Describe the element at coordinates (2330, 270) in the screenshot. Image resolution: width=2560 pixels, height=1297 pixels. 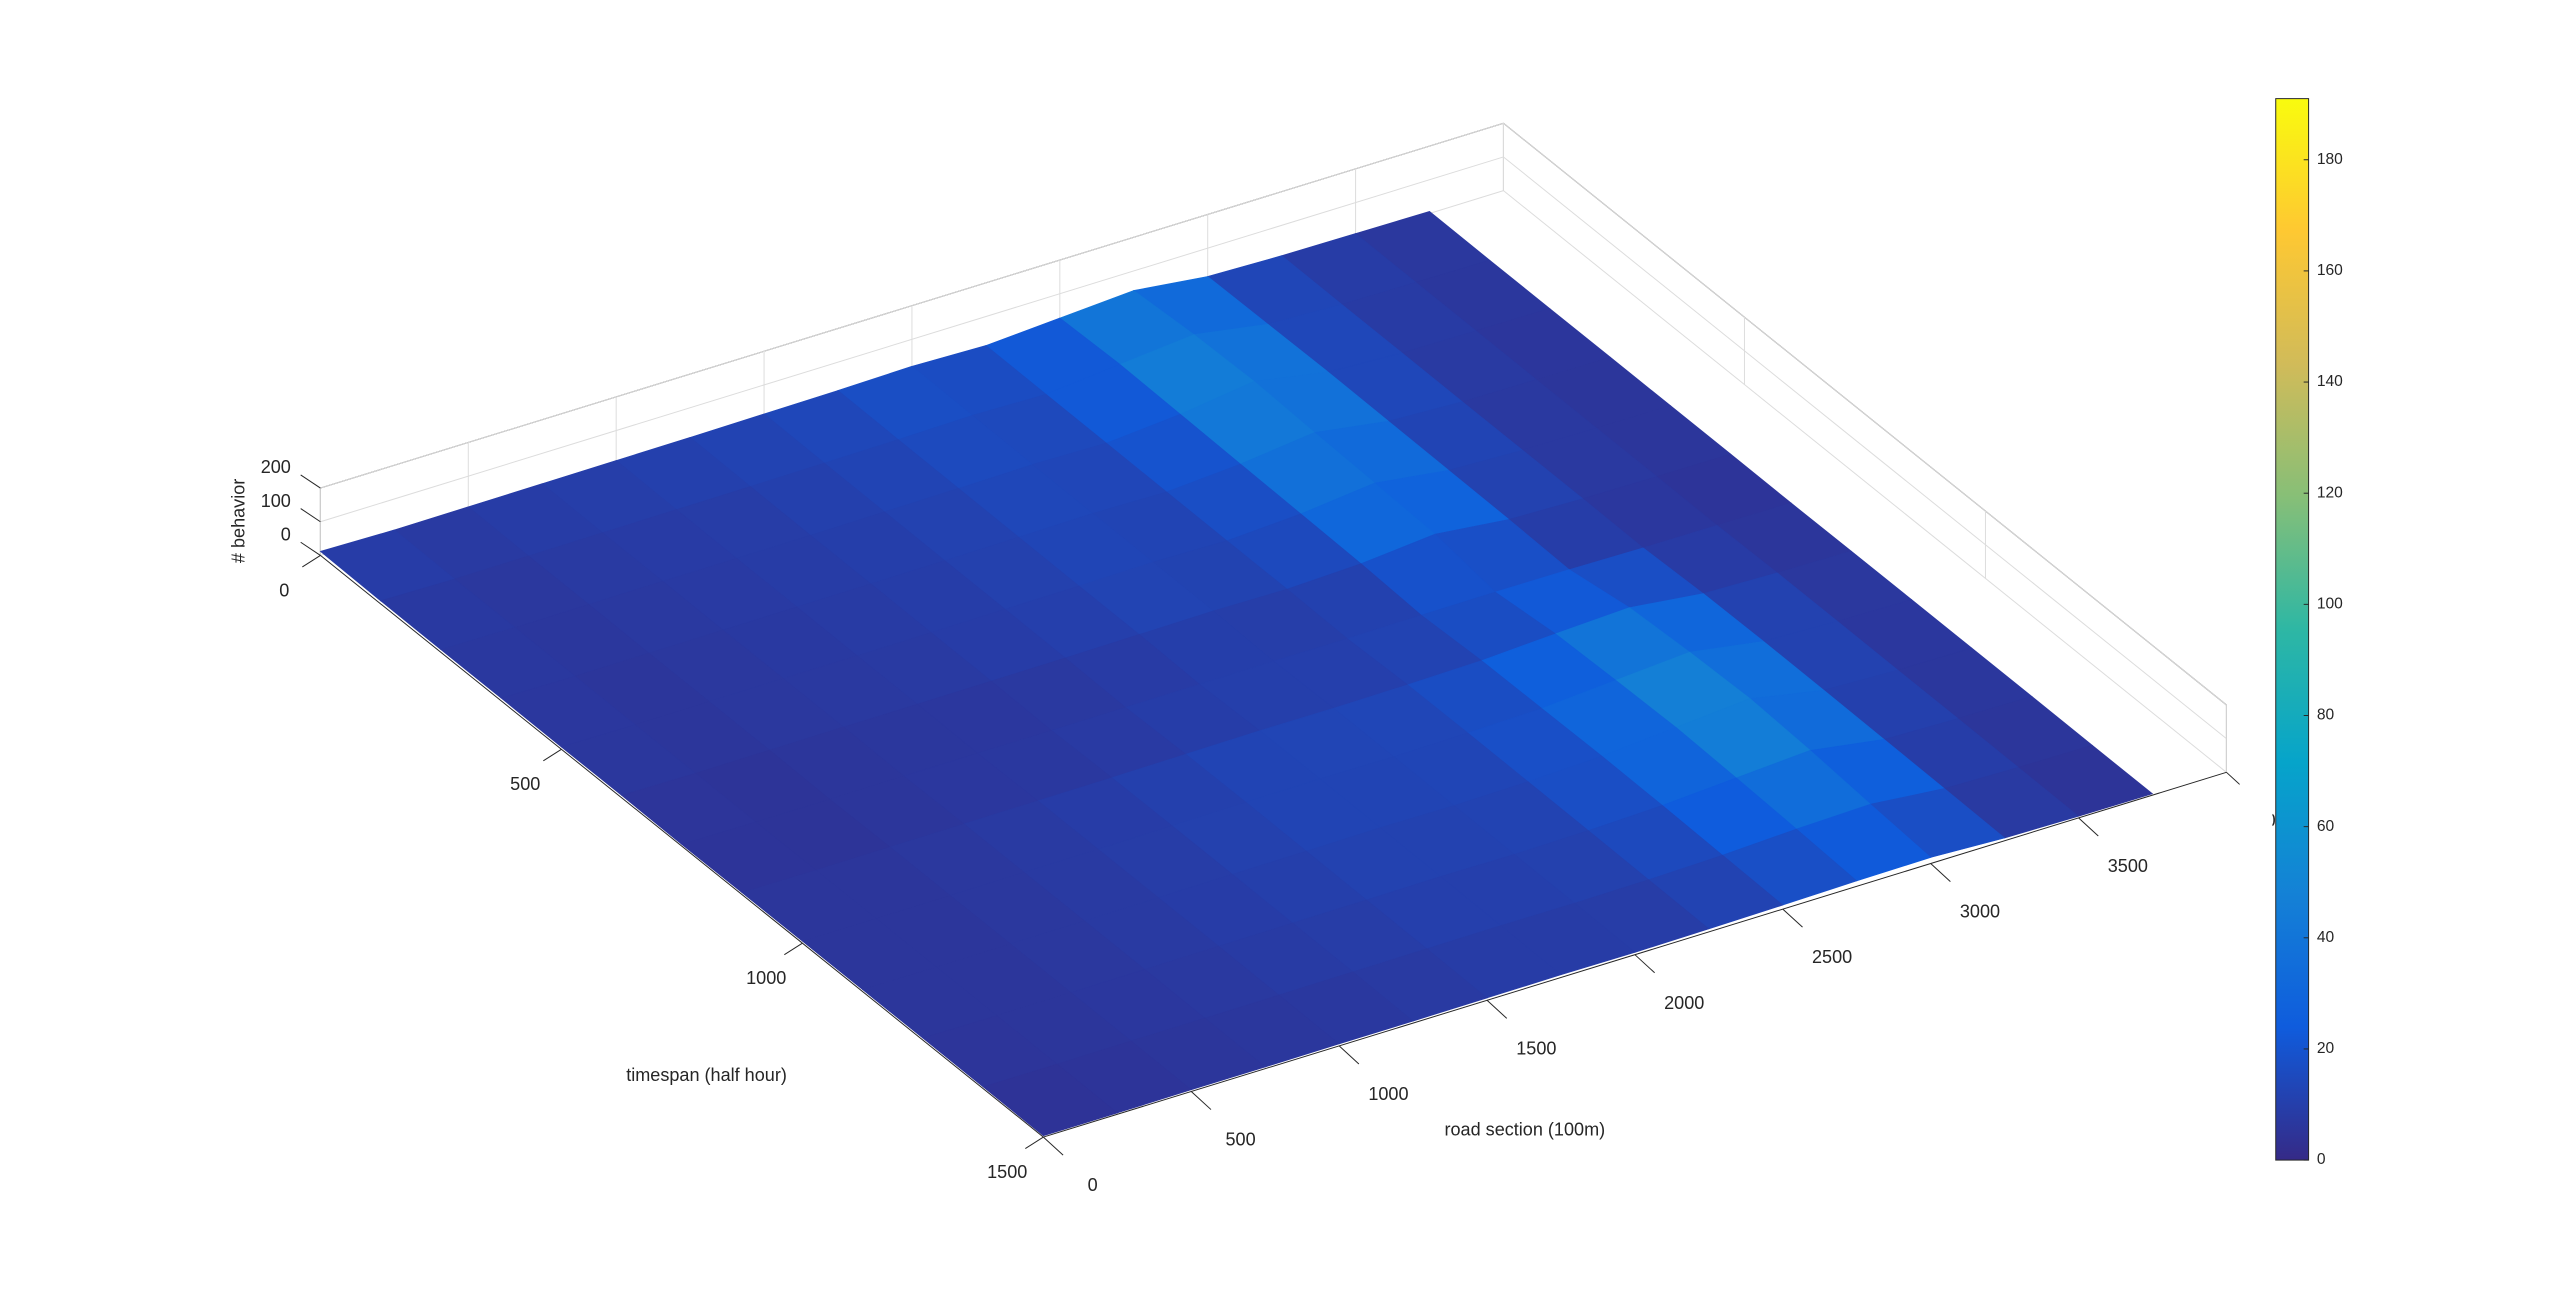
I see `colorbar-tick-label: 160` at that location.